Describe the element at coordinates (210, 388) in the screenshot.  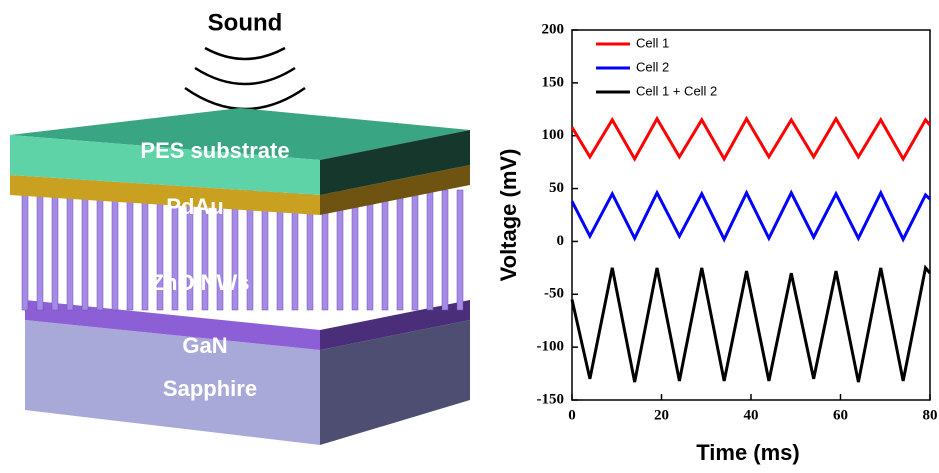
I see `sapphire-label: Sapphire` at that location.